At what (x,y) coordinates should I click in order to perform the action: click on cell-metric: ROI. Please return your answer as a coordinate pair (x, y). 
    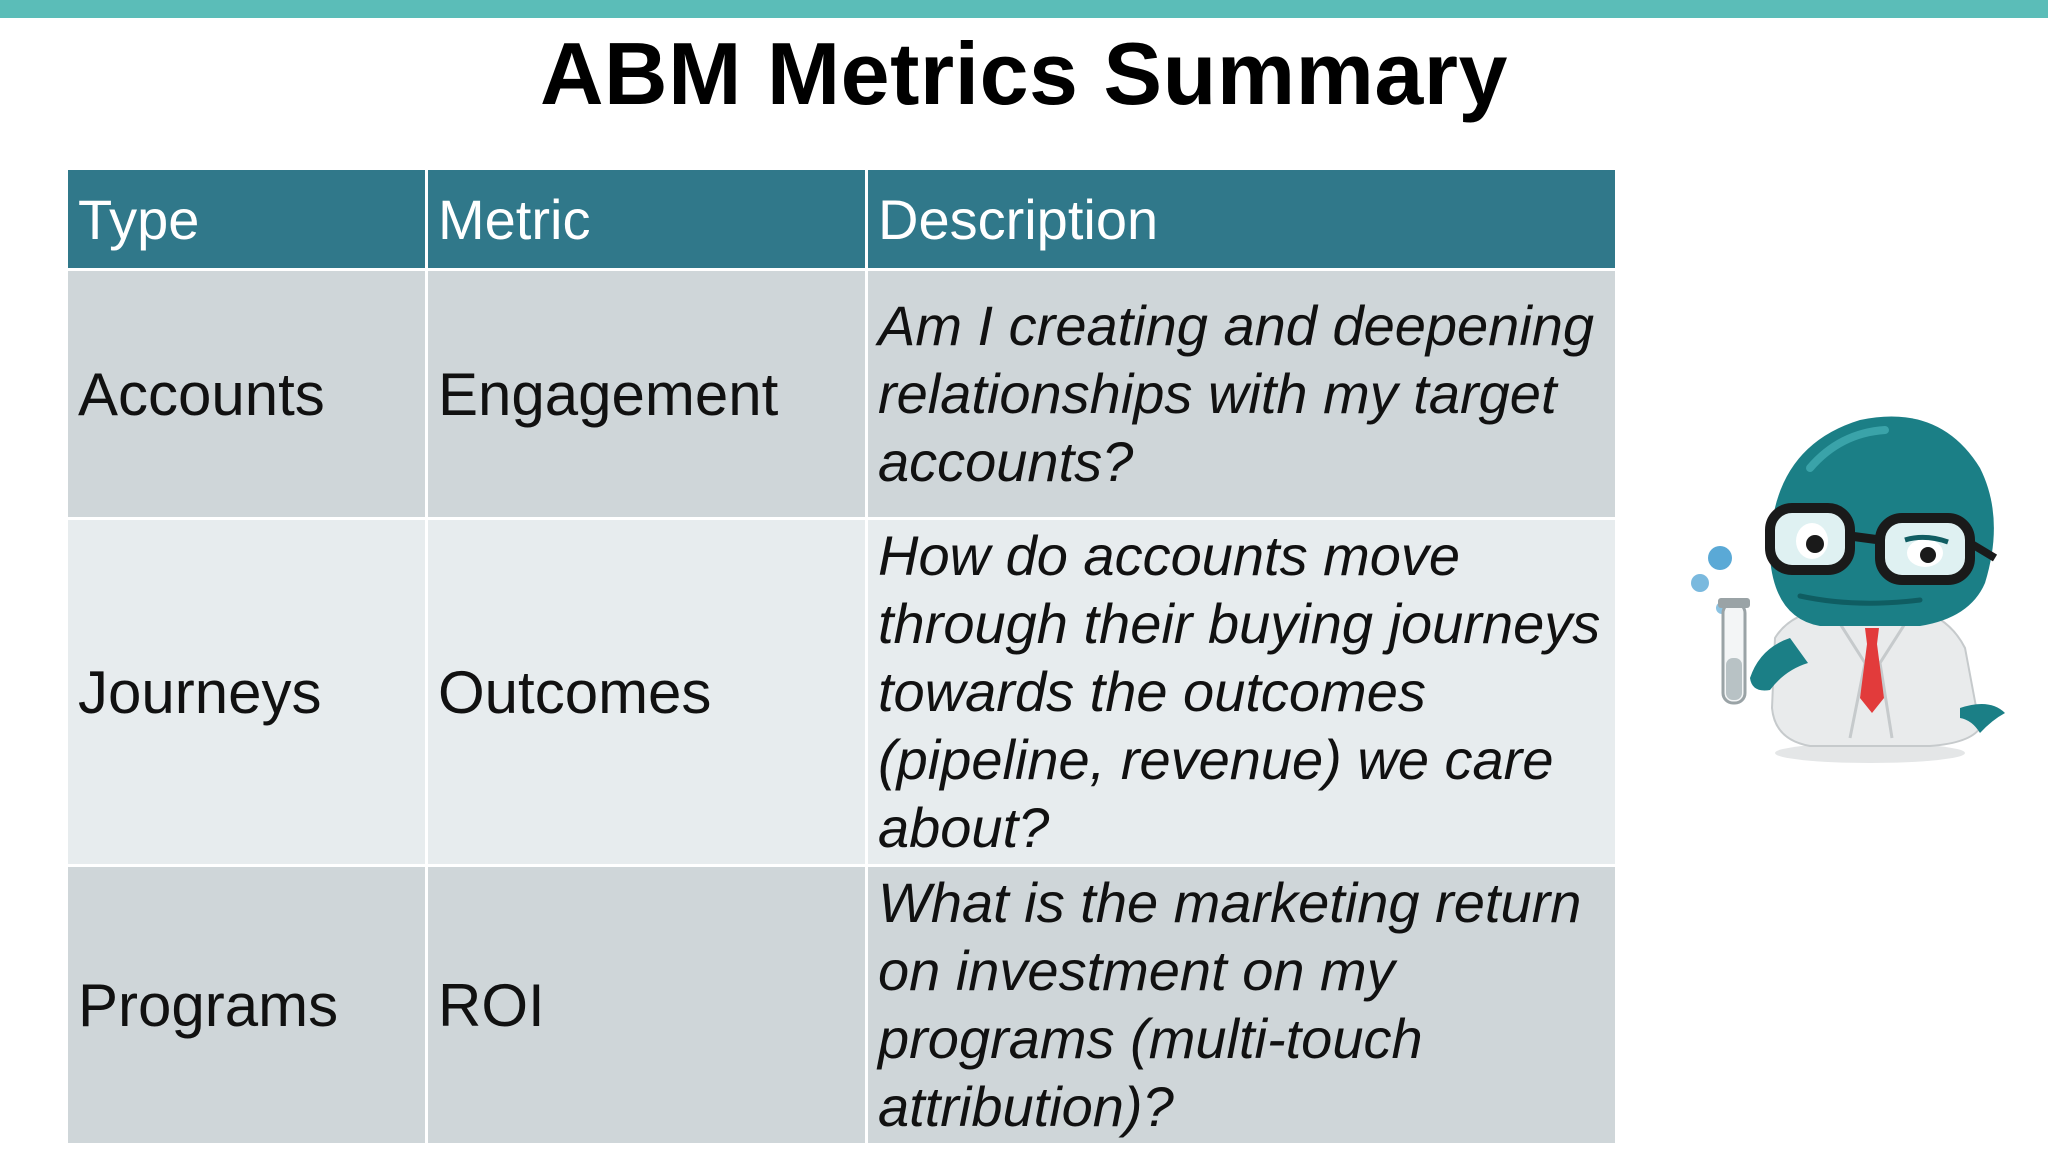
    Looking at the image, I should click on (646, 1005).